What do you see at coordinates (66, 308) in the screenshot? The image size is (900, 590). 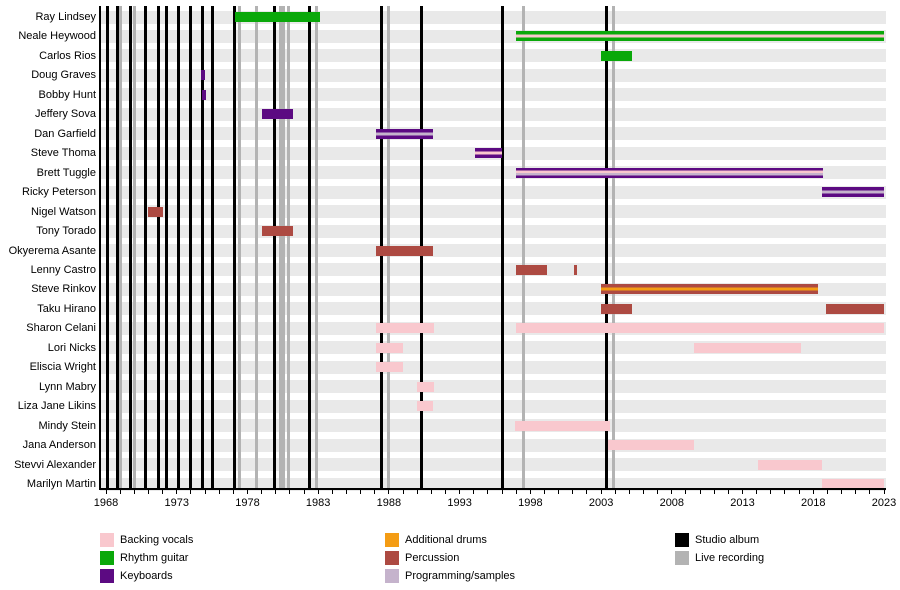 I see `member-label: Taku Hirano` at bounding box center [66, 308].